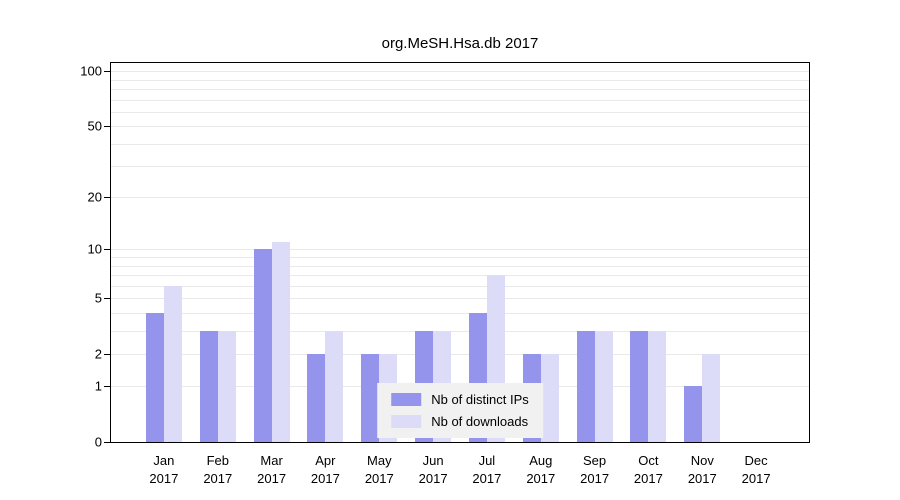  Describe the element at coordinates (541, 460) in the screenshot. I see `x-axis-month: Aug` at that location.